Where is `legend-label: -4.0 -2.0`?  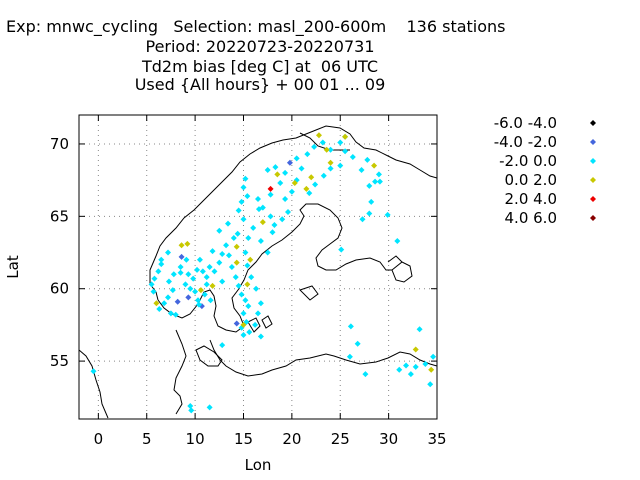 legend-label: -4.0 -2.0 is located at coordinates (525, 142).